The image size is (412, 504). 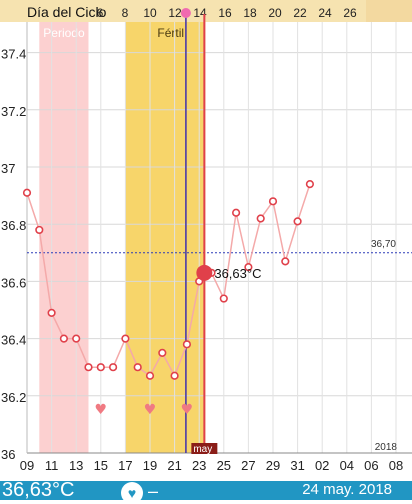 What do you see at coordinates (101, 465) in the screenshot?
I see `x-tick-label: 15` at bounding box center [101, 465].